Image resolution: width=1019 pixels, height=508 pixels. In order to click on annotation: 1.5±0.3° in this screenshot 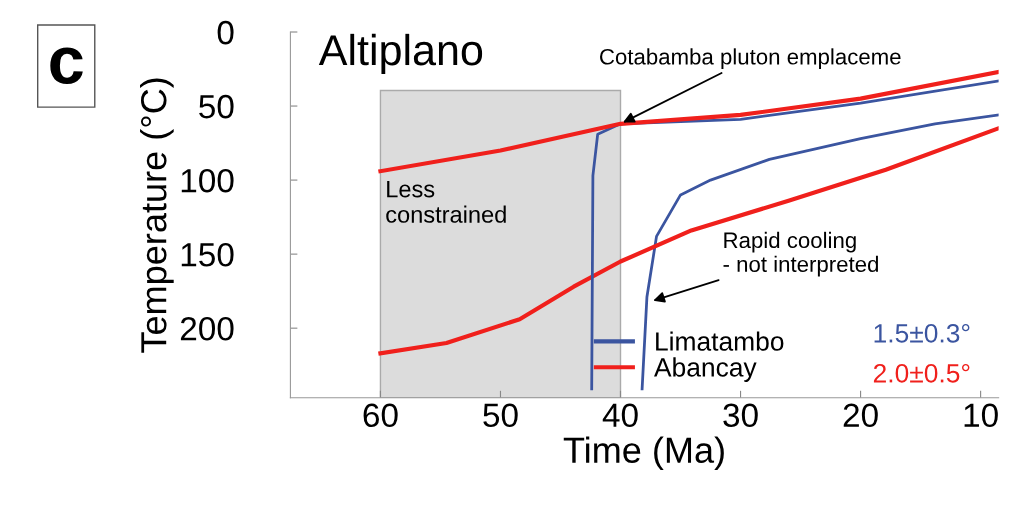, I will do `click(922, 333)`.